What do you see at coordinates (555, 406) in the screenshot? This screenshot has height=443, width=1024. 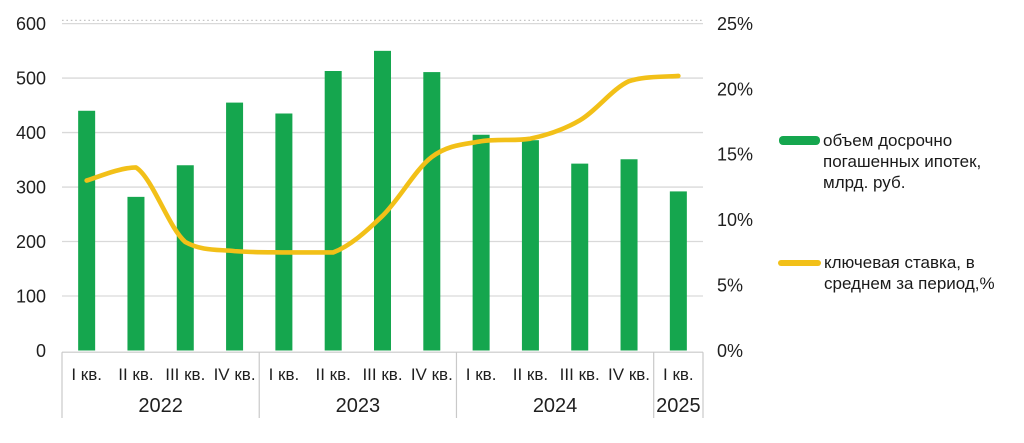 I see `year-label-2024: 2024` at bounding box center [555, 406].